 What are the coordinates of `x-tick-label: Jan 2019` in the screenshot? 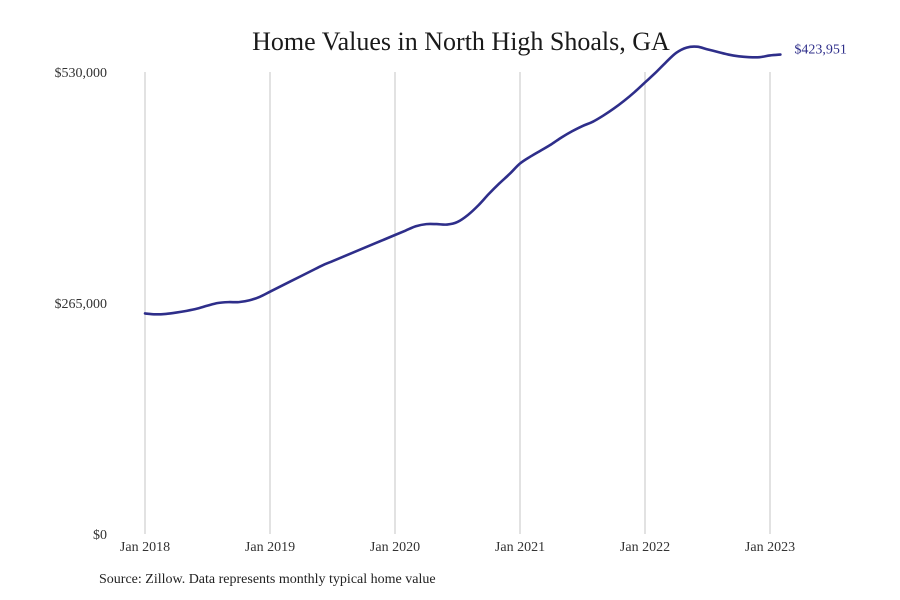 It's located at (270, 547).